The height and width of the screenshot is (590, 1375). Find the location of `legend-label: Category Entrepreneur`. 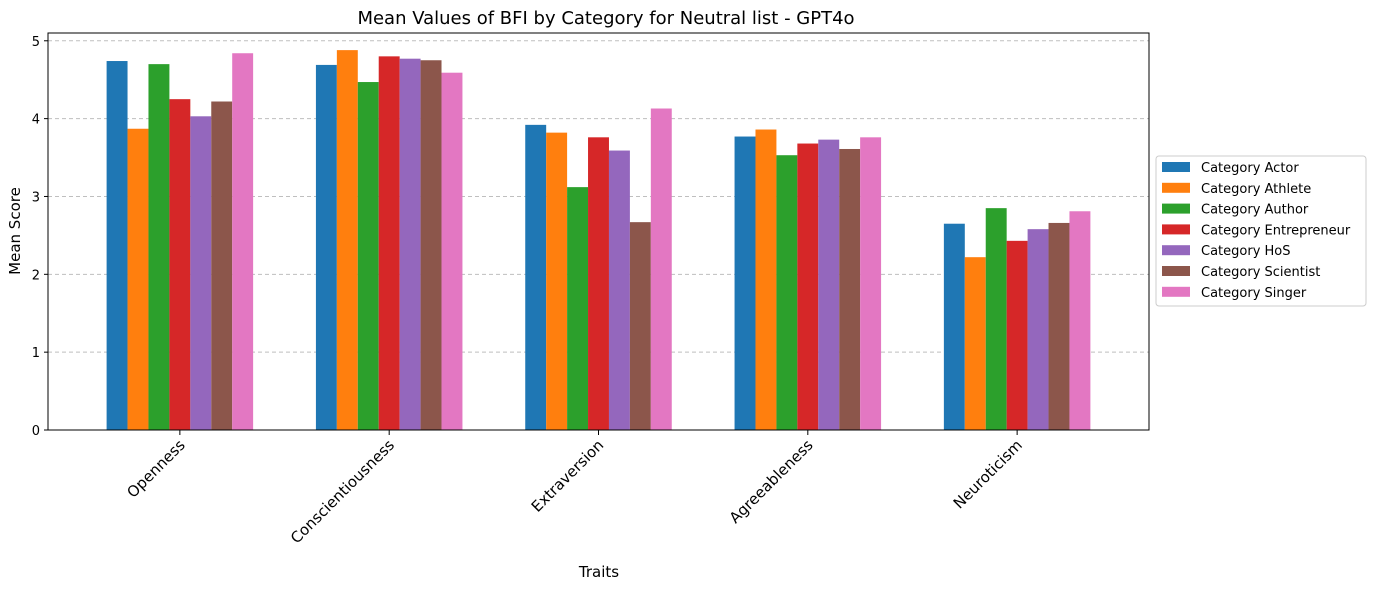

legend-label: Category Entrepreneur is located at coordinates (1276, 230).